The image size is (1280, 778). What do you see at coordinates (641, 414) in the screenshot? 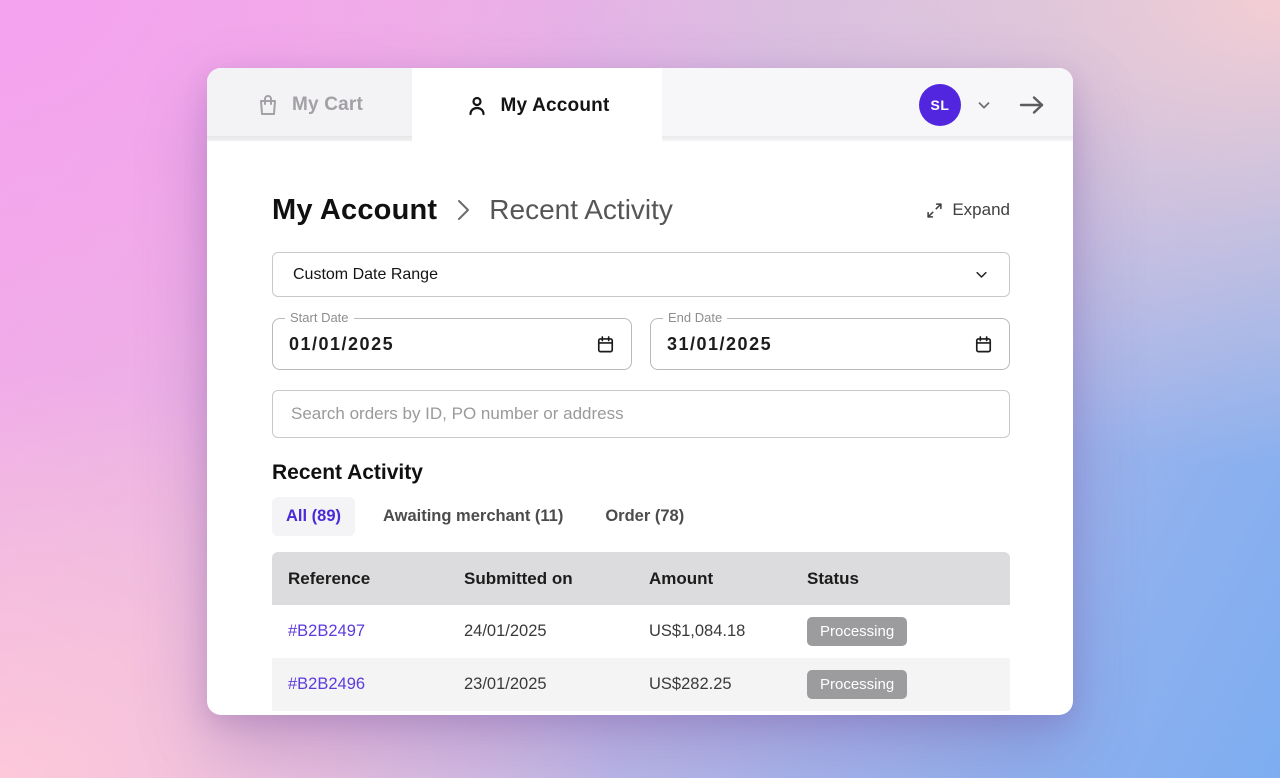
I see `search-input` at bounding box center [641, 414].